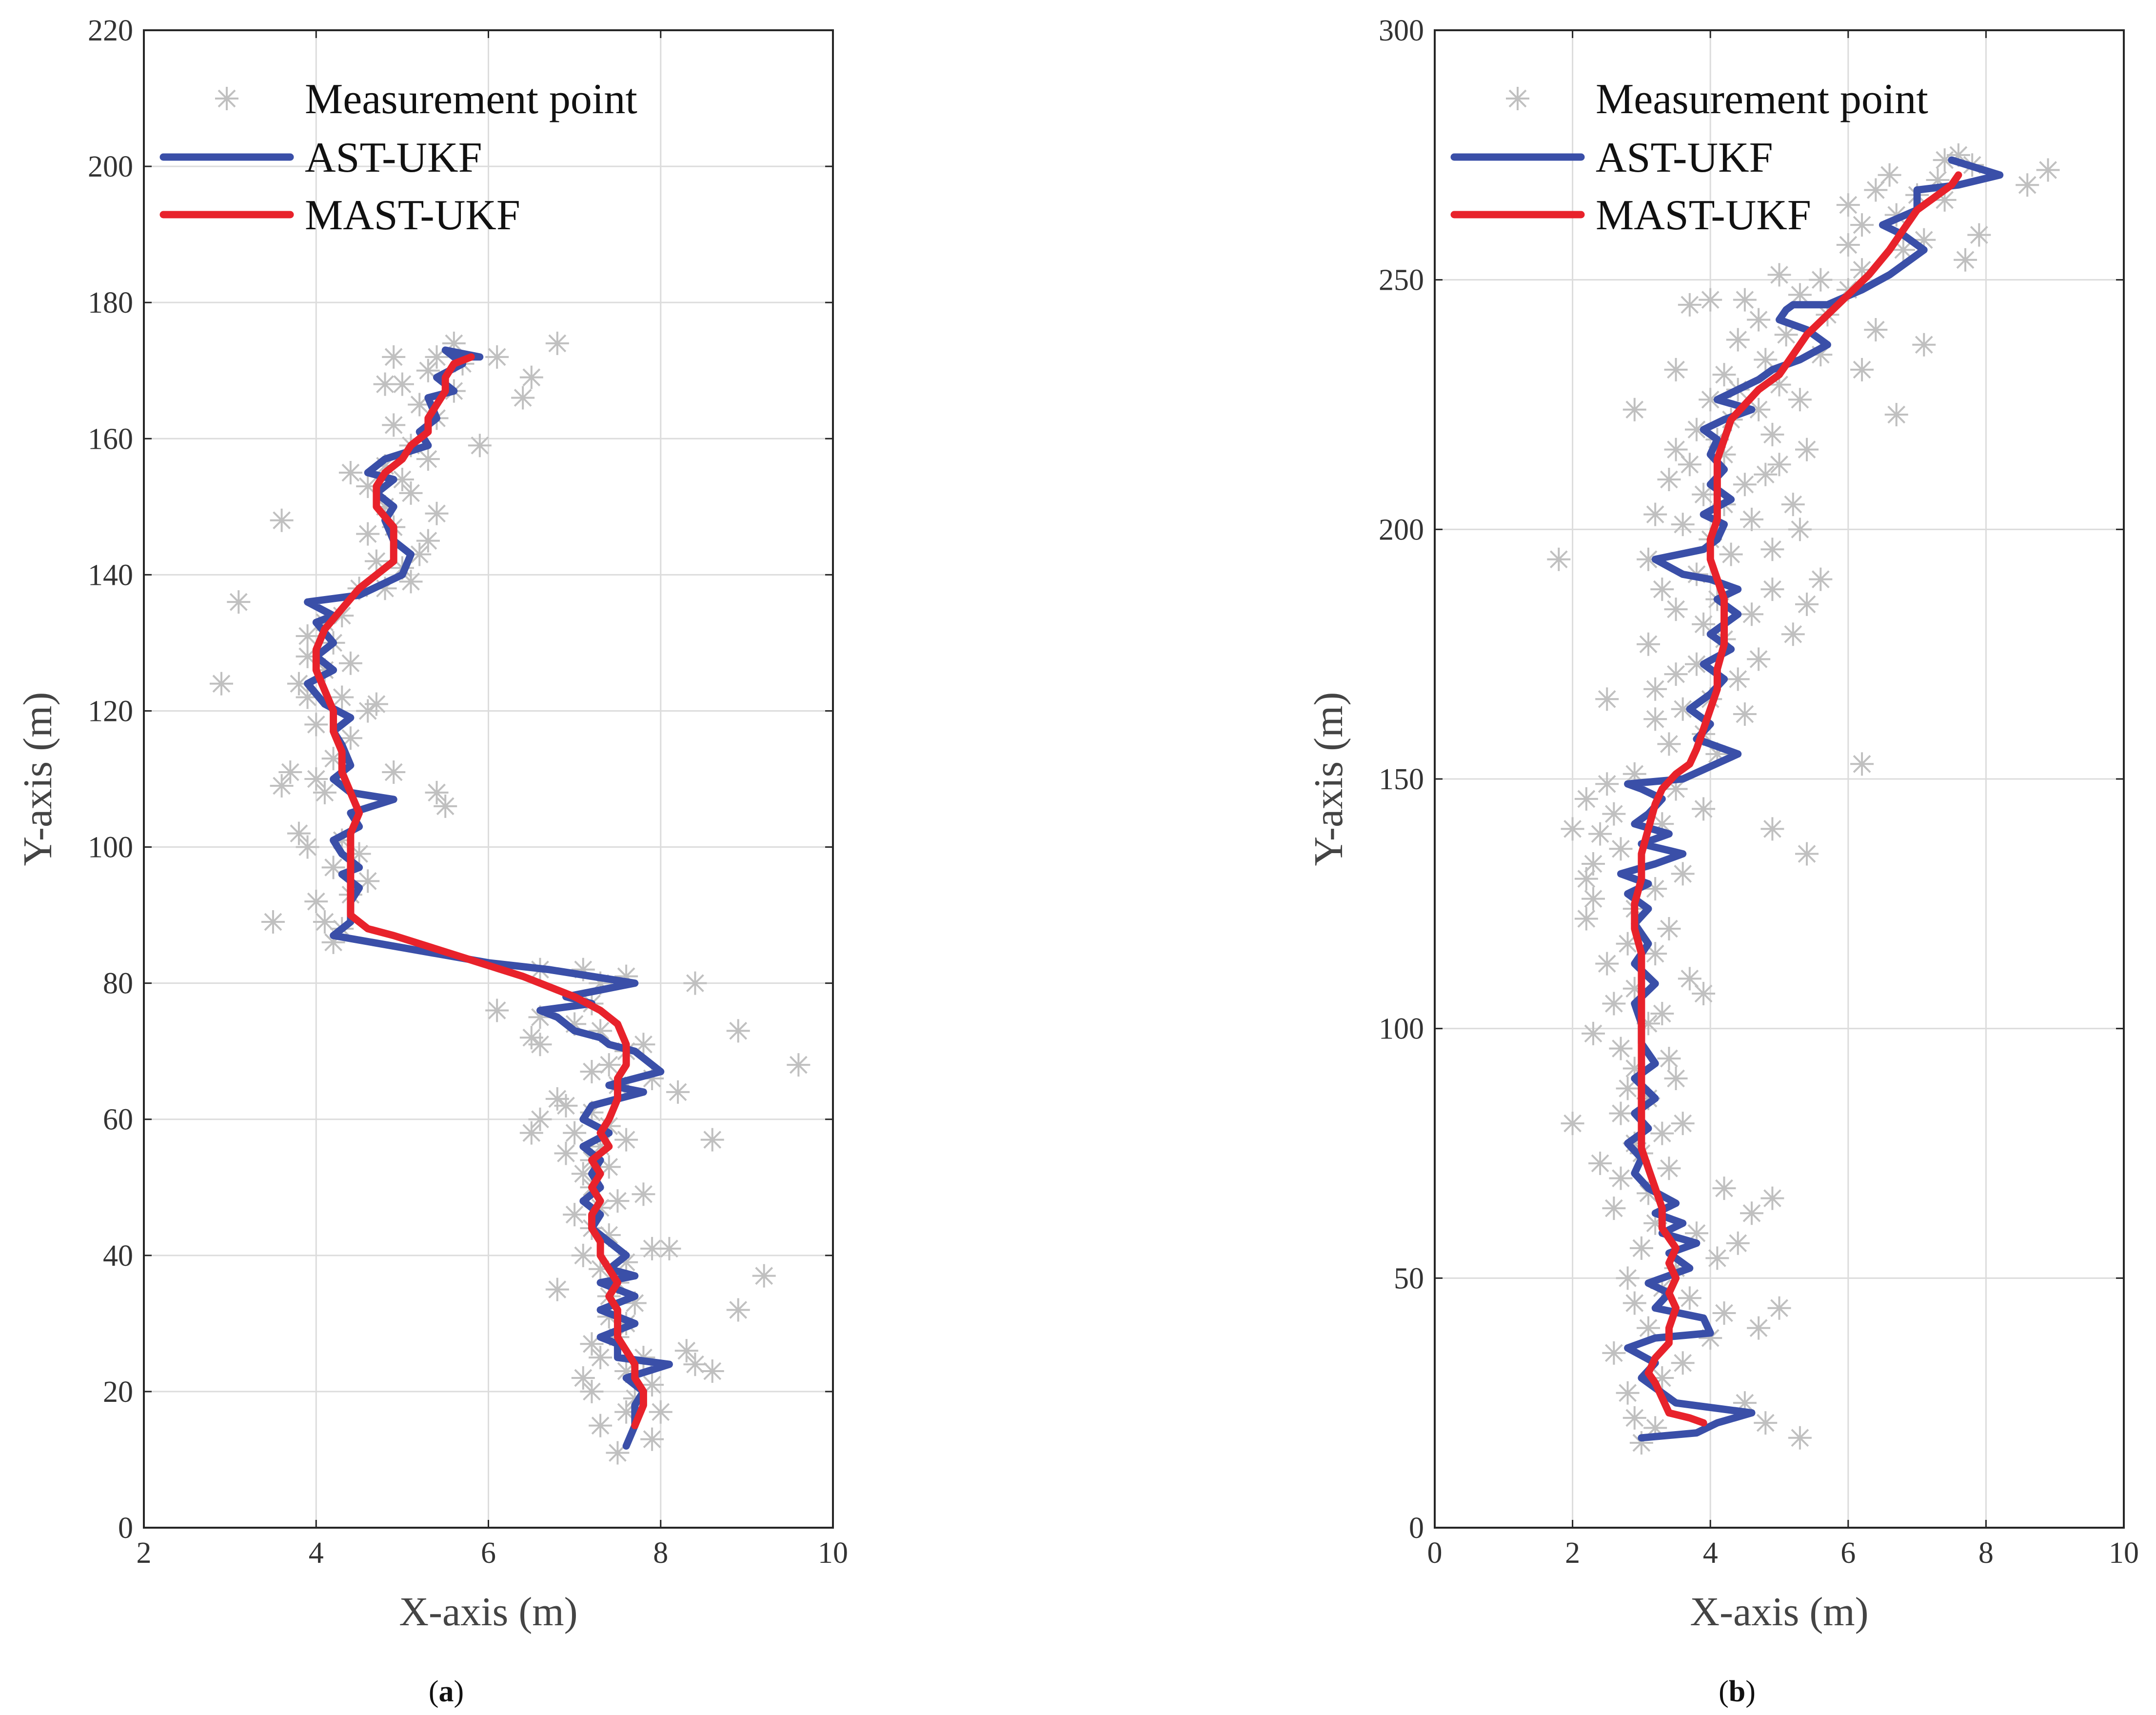 The image size is (2156, 1715). I want to click on legend-measurement-marker, so click(1517, 98).